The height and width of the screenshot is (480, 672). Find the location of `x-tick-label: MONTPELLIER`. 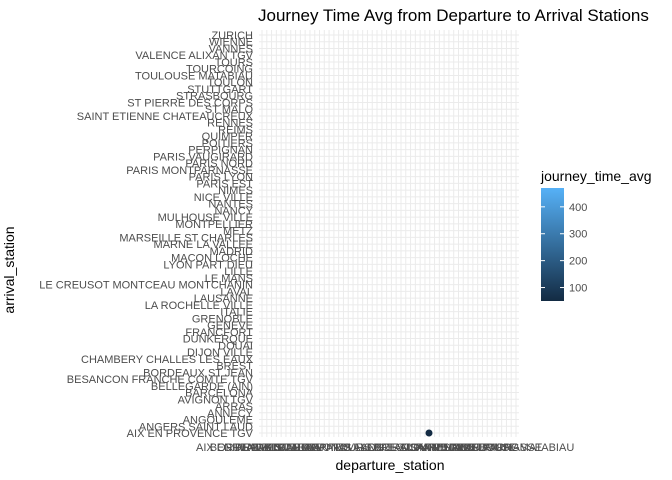

x-tick-label: MONTPELLIER is located at coordinates (441, 448).